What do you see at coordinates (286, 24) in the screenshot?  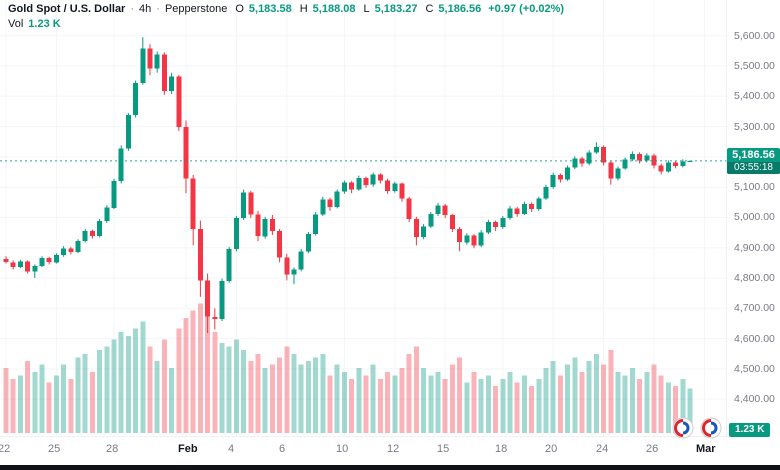 I see `volume-row: Vol 1.23 K` at bounding box center [286, 24].